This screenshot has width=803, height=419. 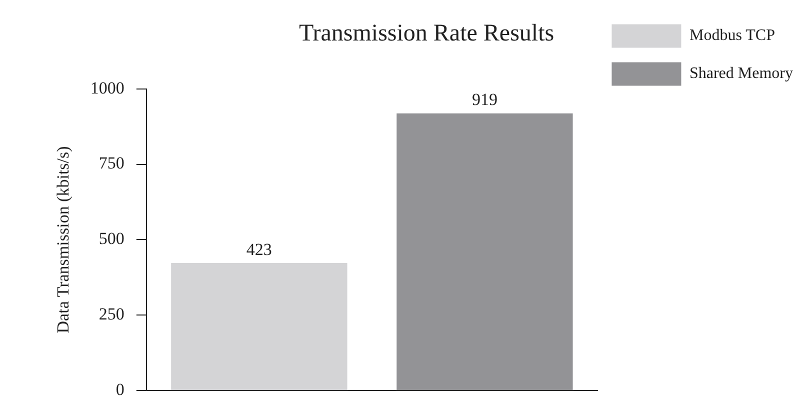 I want to click on y-tick-label: 500, so click(x=111, y=238).